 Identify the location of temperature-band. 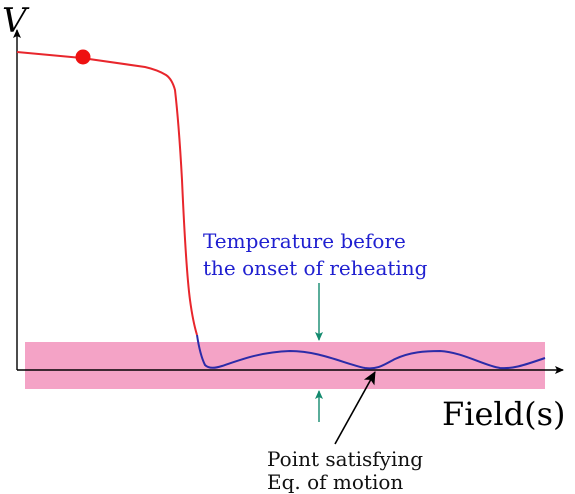
(285, 365).